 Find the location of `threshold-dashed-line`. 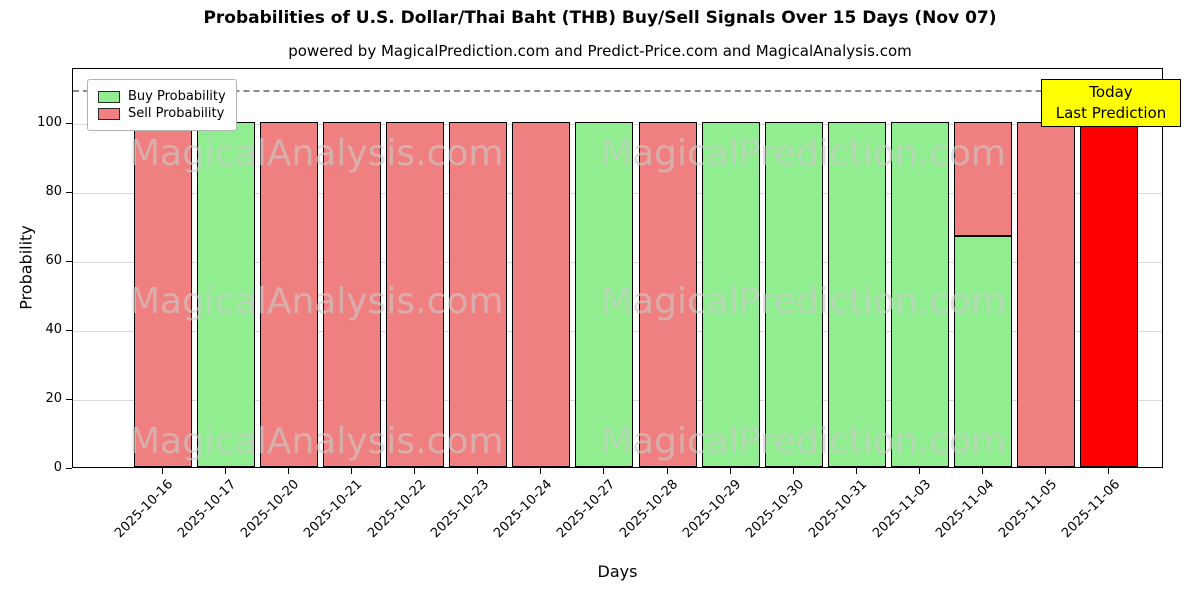

threshold-dashed-line is located at coordinates (617, 90).